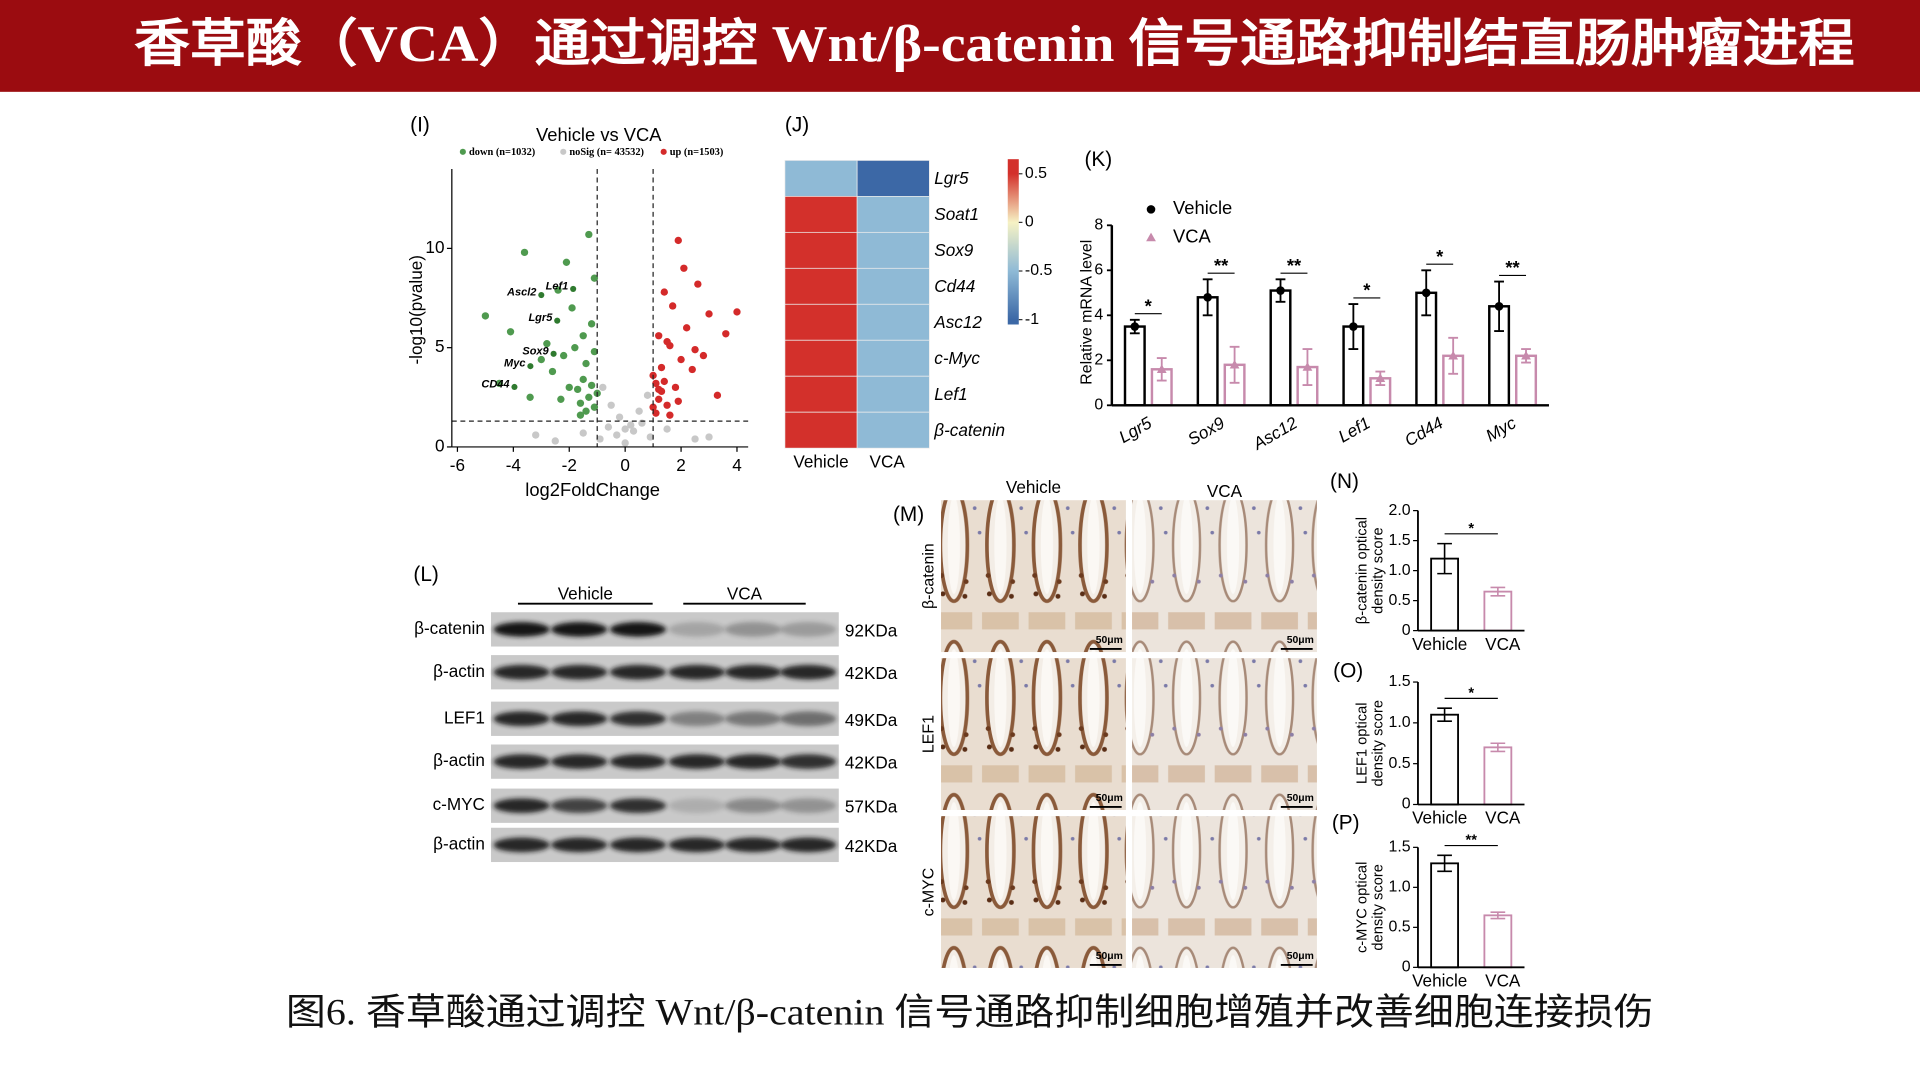 Image resolution: width=1920 pixels, height=1080 pixels. I want to click on gene-point, so click(553, 353).